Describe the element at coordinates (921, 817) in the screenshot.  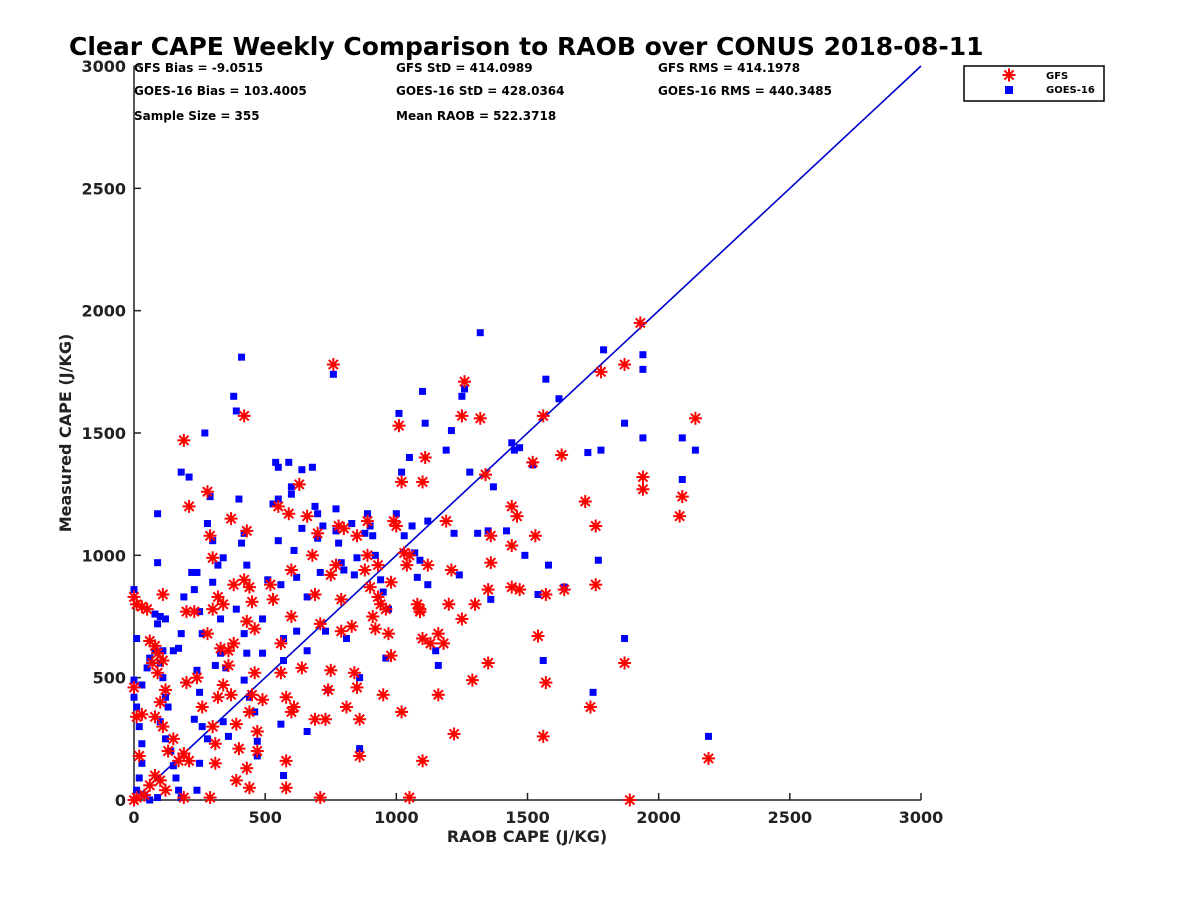
I see `x-tick-label: 3000` at that location.